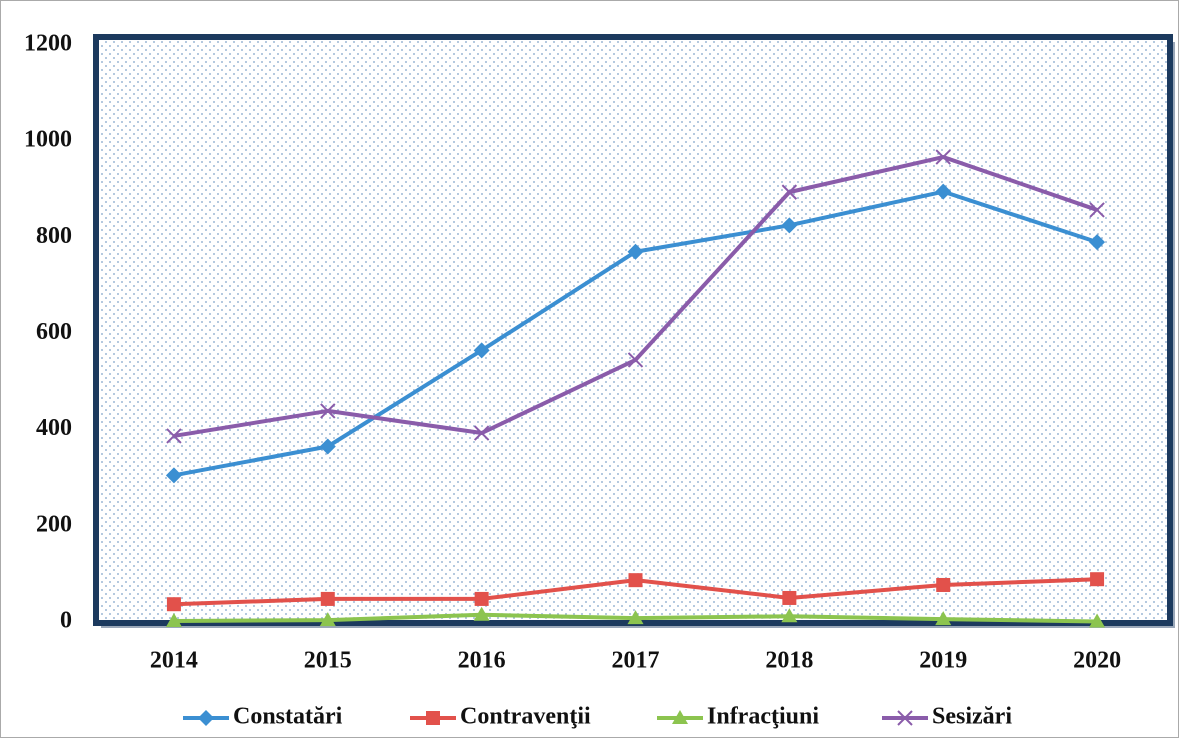  What do you see at coordinates (48, 140) in the screenshot?
I see `y-tick-label: 1000` at bounding box center [48, 140].